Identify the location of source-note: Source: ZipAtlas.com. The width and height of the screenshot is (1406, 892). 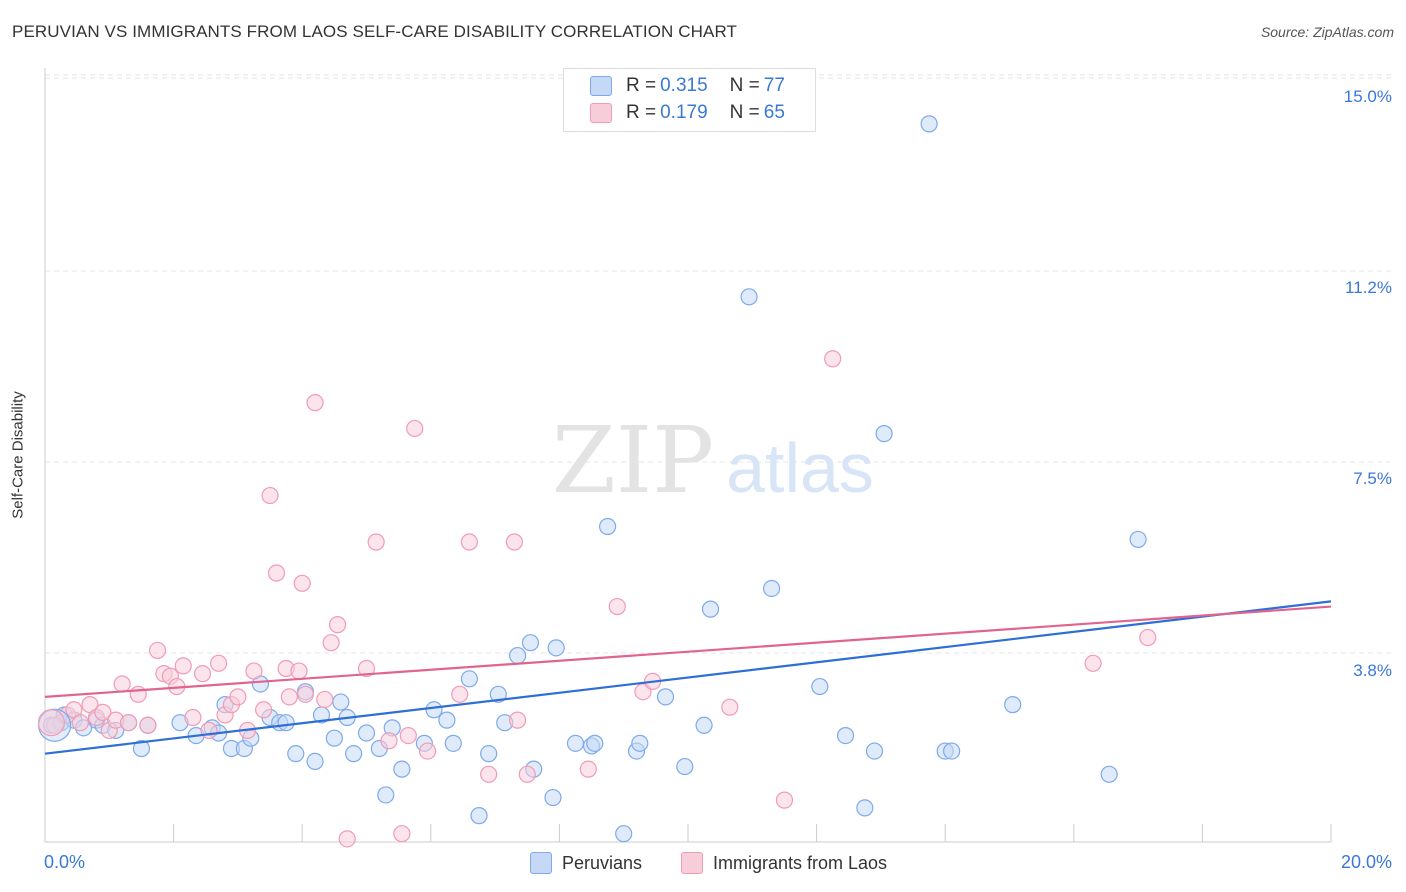
(1327, 32).